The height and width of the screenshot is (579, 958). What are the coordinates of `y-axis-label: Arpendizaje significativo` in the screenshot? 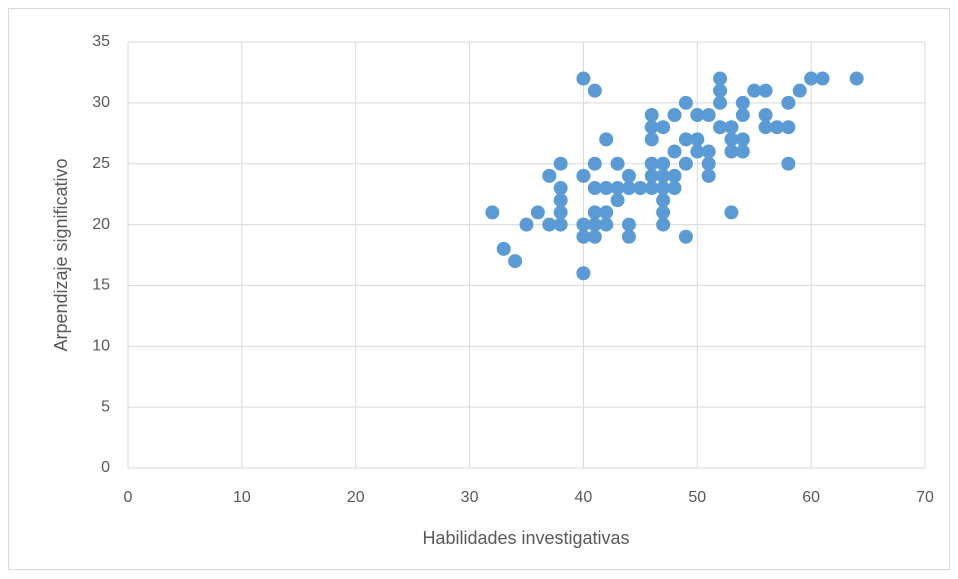 It's located at (61, 254).